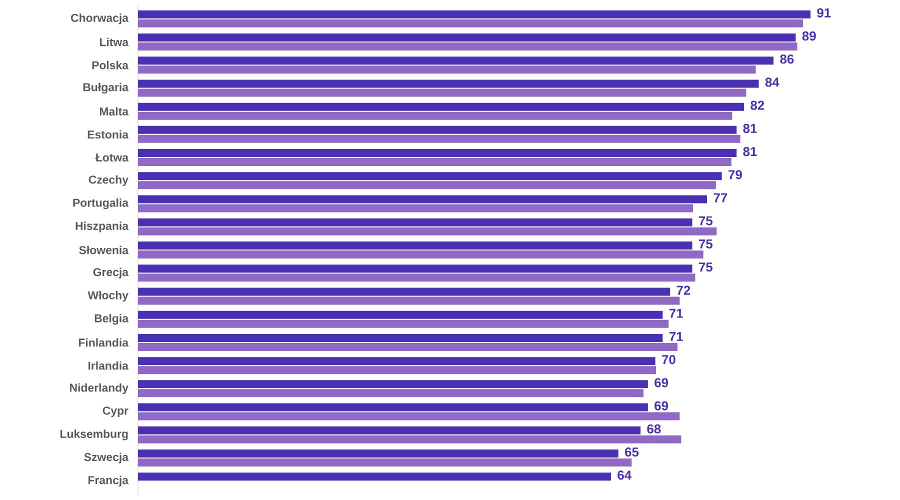  What do you see at coordinates (108, 296) in the screenshot?
I see `y-tick-label: Włochy` at bounding box center [108, 296].